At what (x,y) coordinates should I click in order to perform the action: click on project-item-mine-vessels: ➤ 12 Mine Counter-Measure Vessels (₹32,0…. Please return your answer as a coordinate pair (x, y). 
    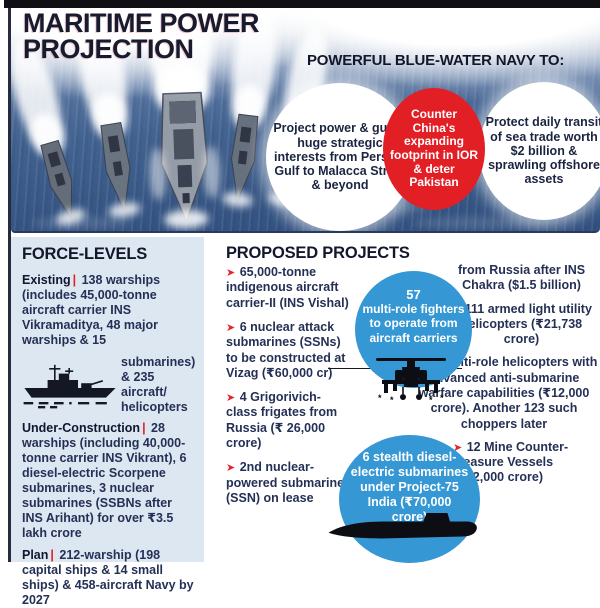
    Looking at the image, I should click on (521, 463).